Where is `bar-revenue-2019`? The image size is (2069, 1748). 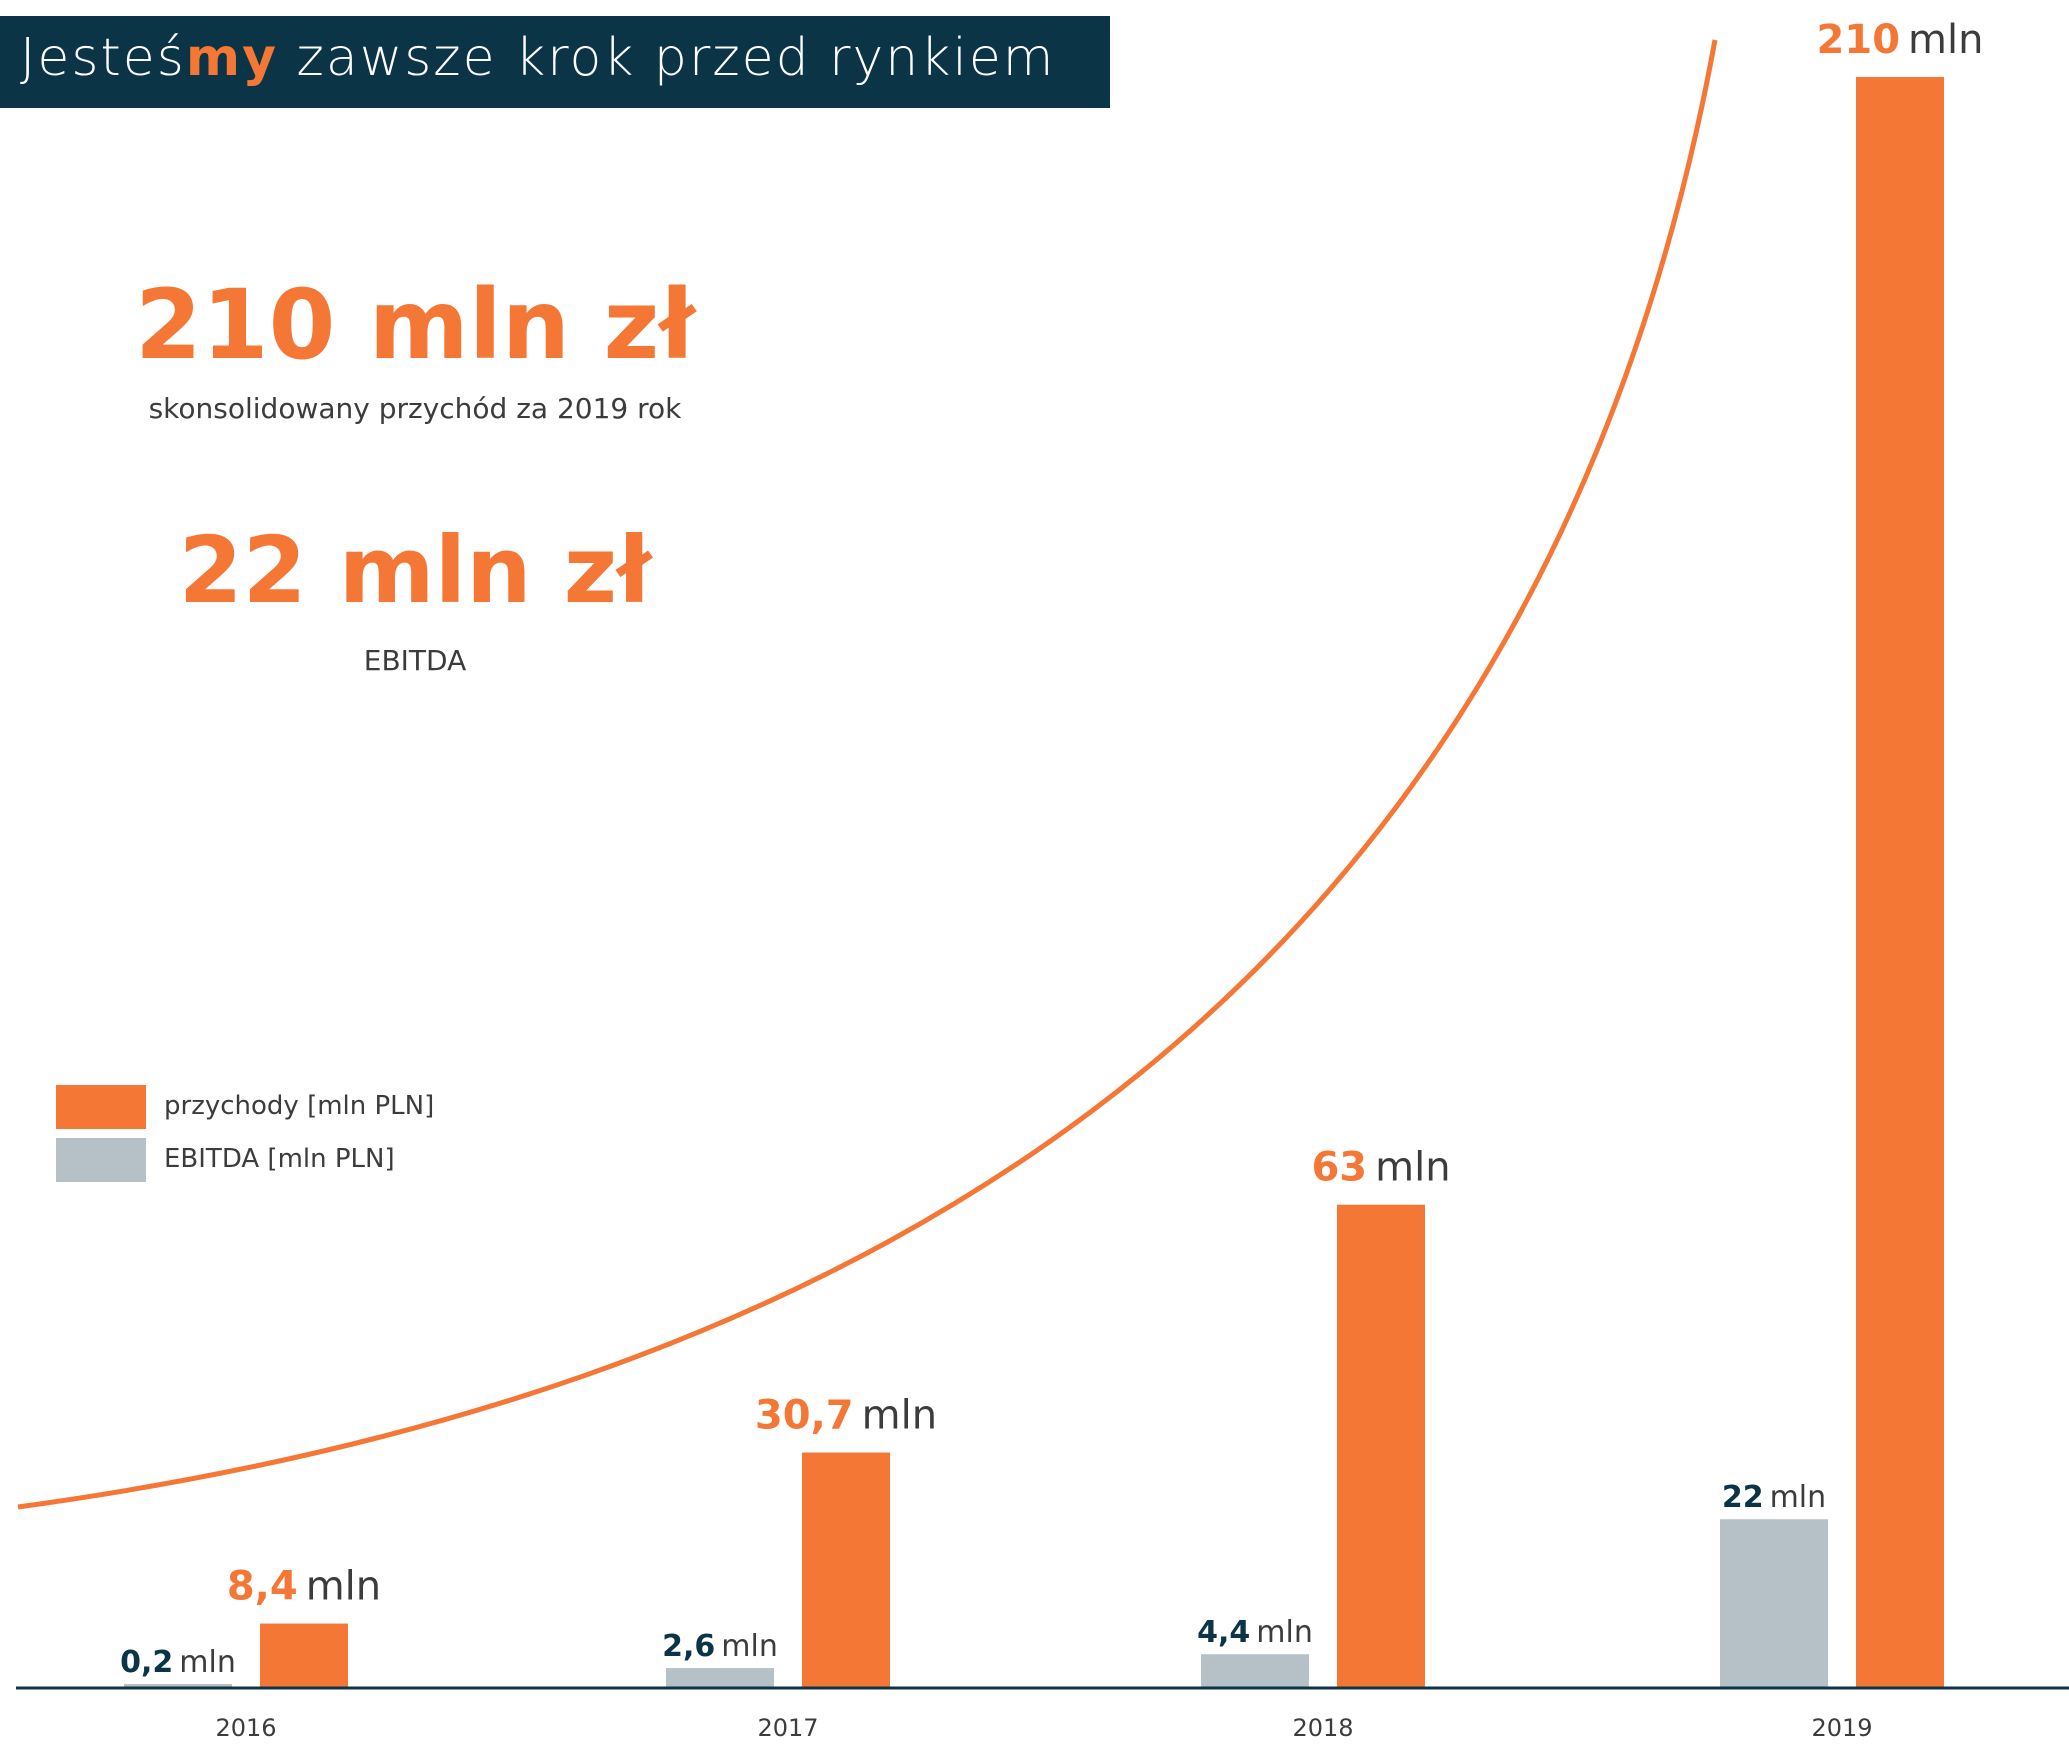 bar-revenue-2019 is located at coordinates (1900, 882).